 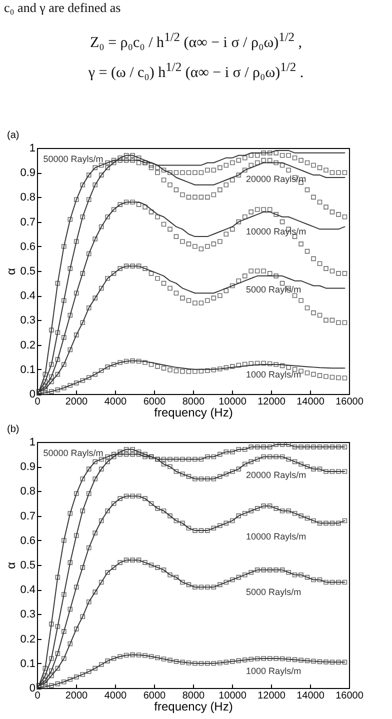 I want to click on chart-title: (b), so click(x=13, y=429).